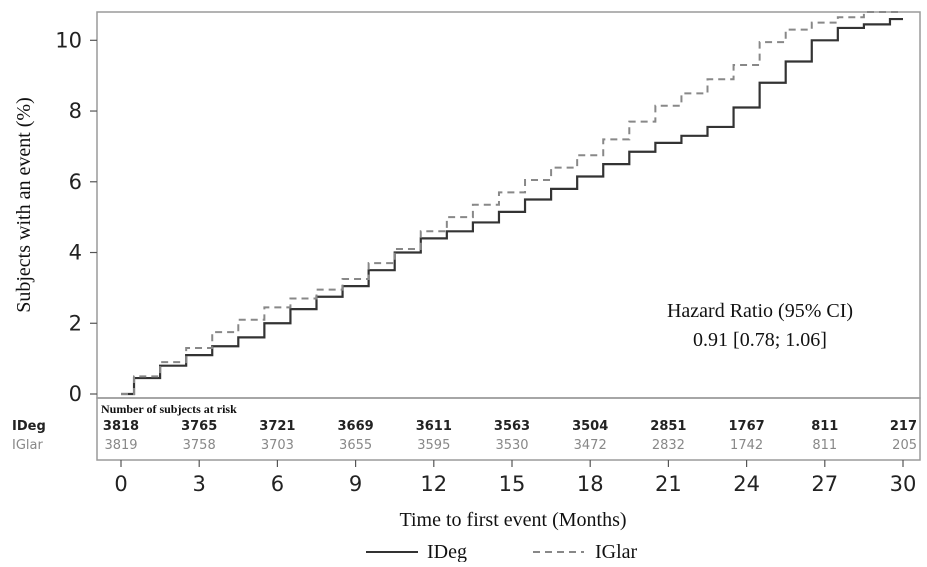 The height and width of the screenshot is (567, 927). Describe the element at coordinates (746, 484) in the screenshot. I see `x-tick-label: 24` at that location.